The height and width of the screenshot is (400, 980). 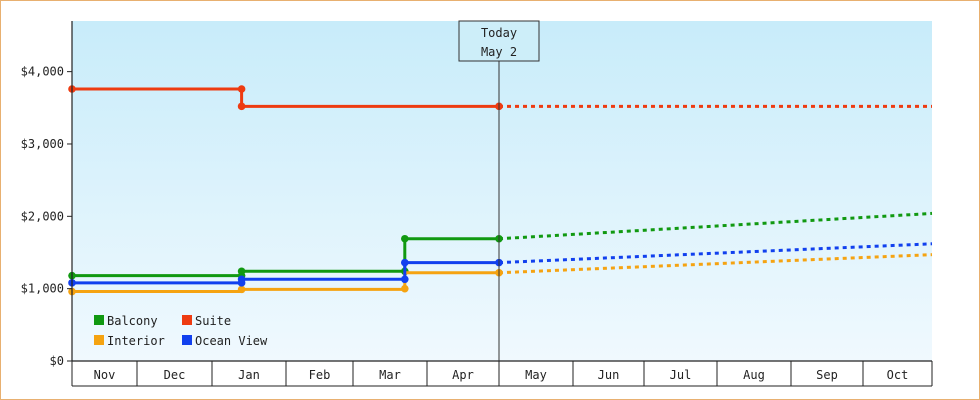 I want to click on y-tick-label: $0, so click(x=57, y=361).